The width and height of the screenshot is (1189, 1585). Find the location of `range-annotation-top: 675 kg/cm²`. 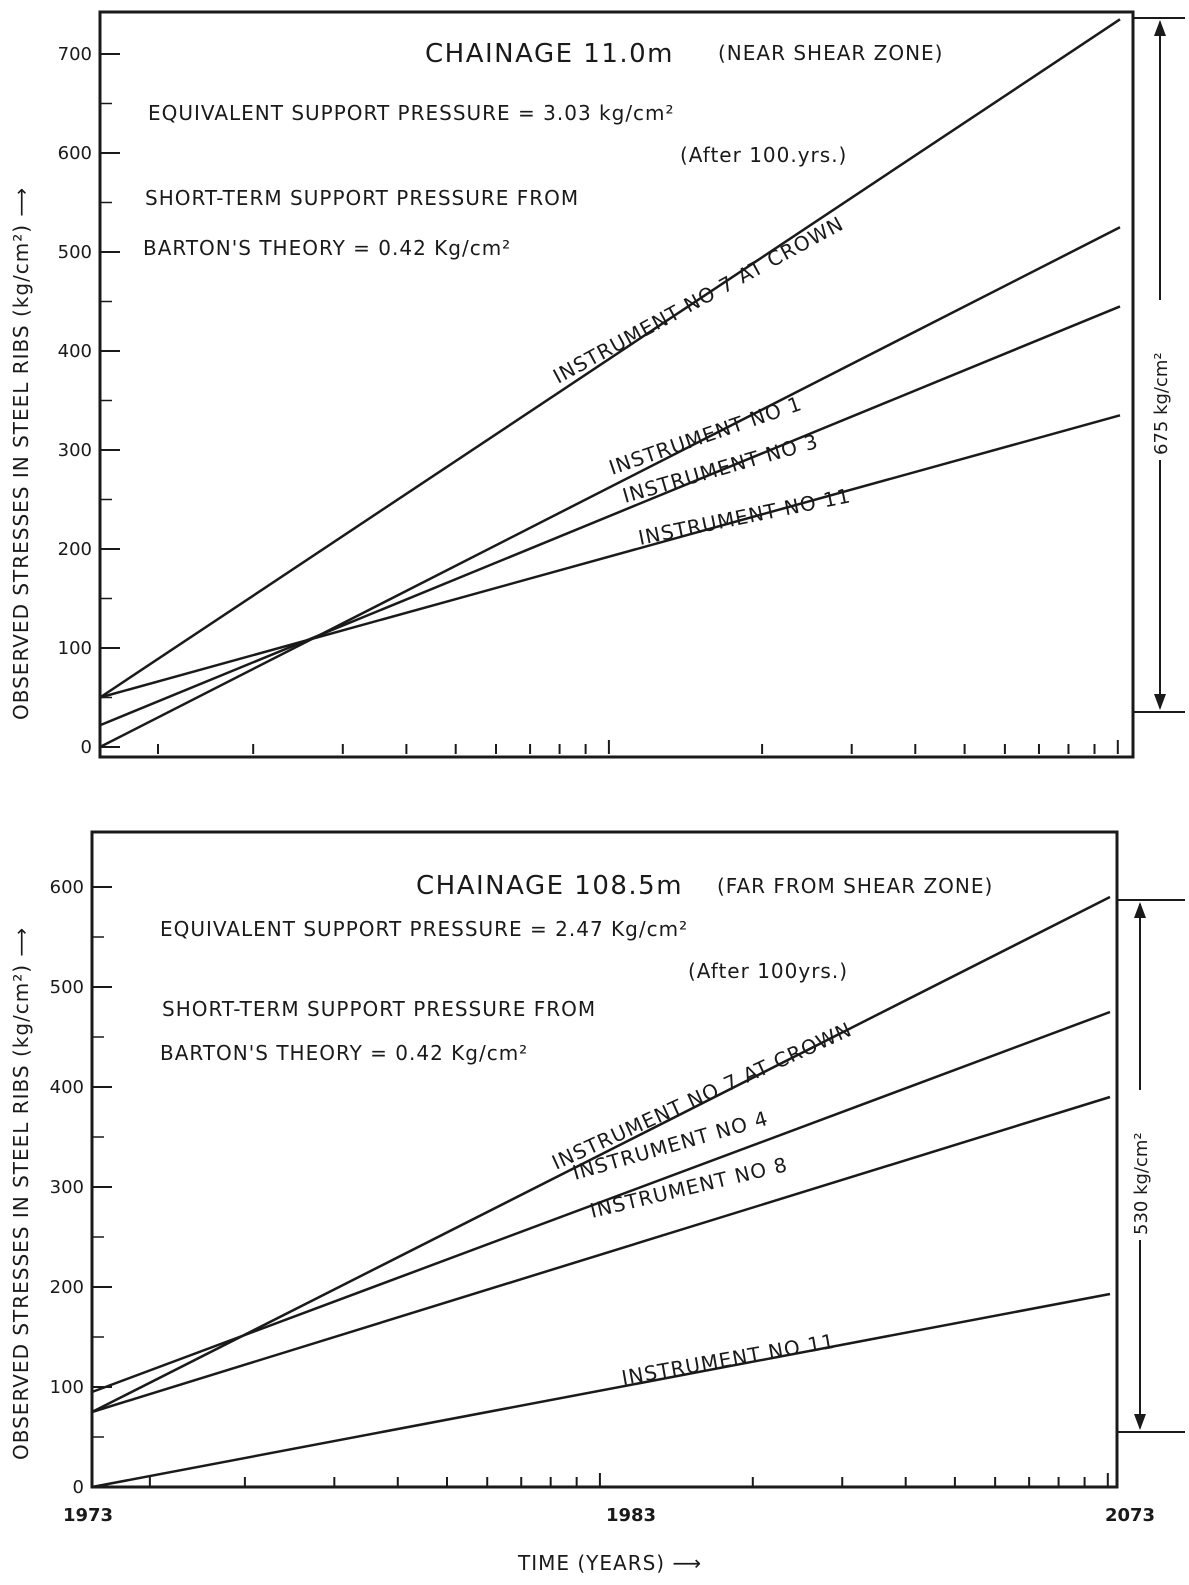

range-annotation-top: 675 kg/cm² is located at coordinates (1161, 403).